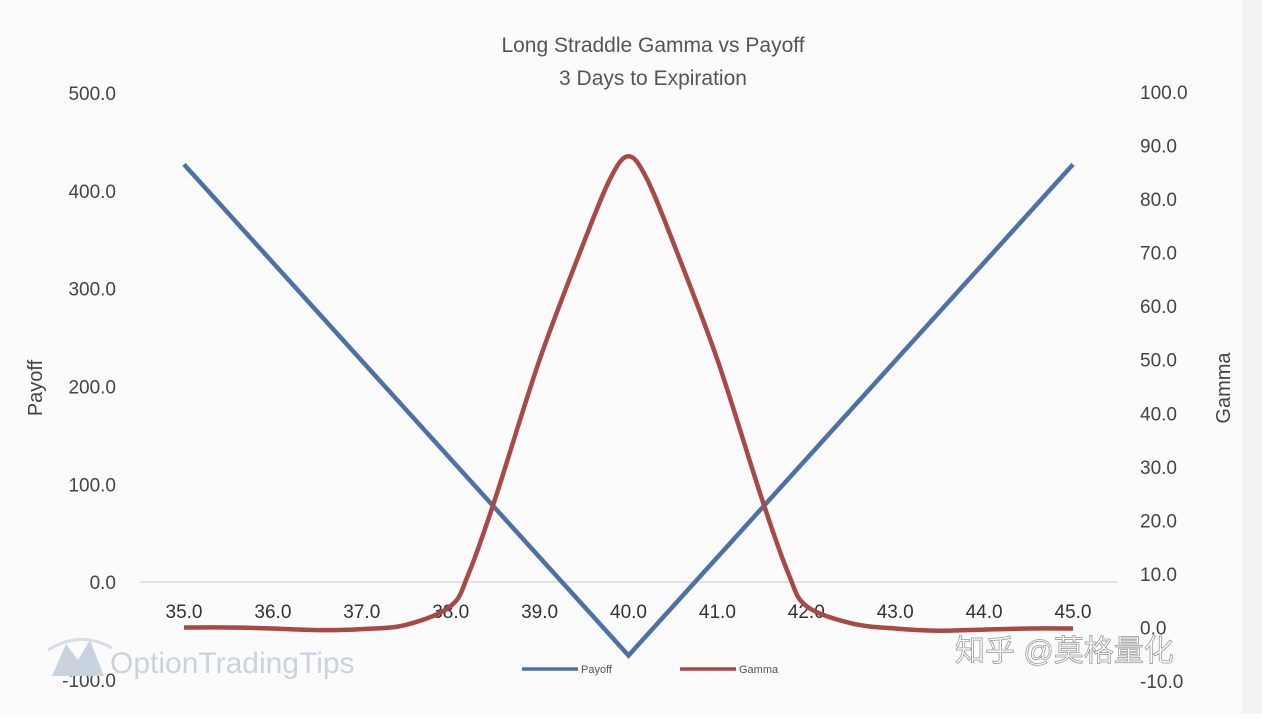 Image resolution: width=1262 pixels, height=719 pixels. I want to click on legend-item-payoff: Payoff, so click(567, 670).